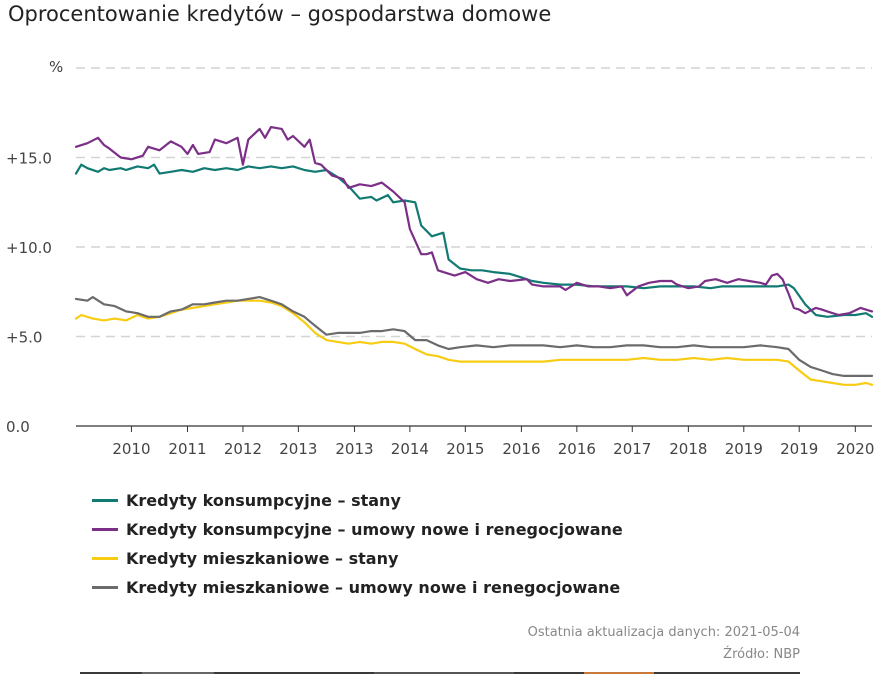 The height and width of the screenshot is (685, 886). I want to click on x-tick-label: 2020, so click(855, 449).